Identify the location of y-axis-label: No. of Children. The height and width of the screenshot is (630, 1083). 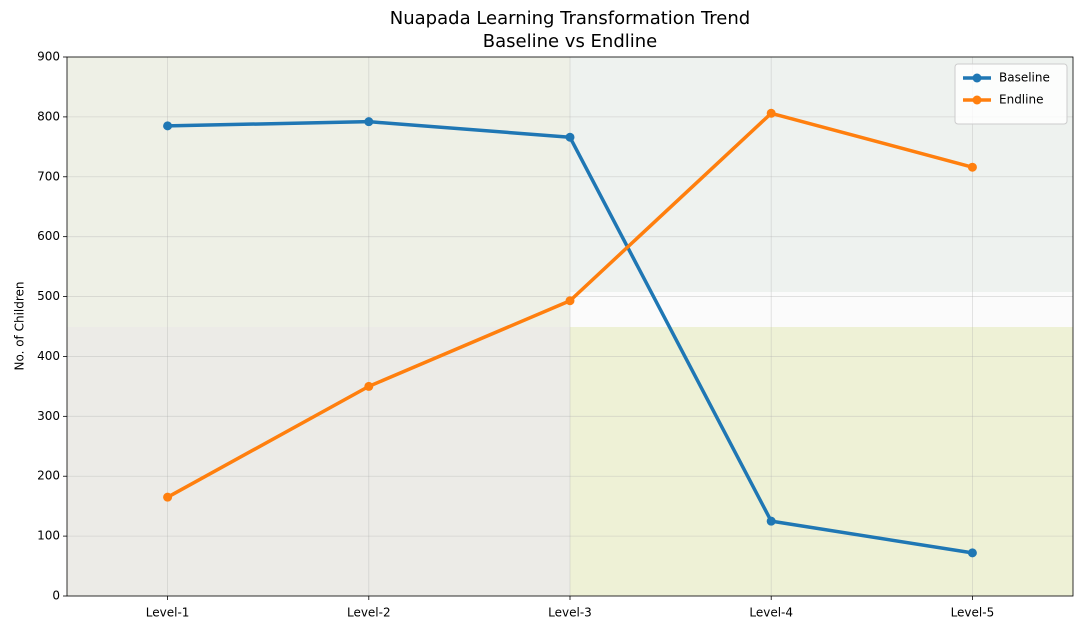
(20, 325).